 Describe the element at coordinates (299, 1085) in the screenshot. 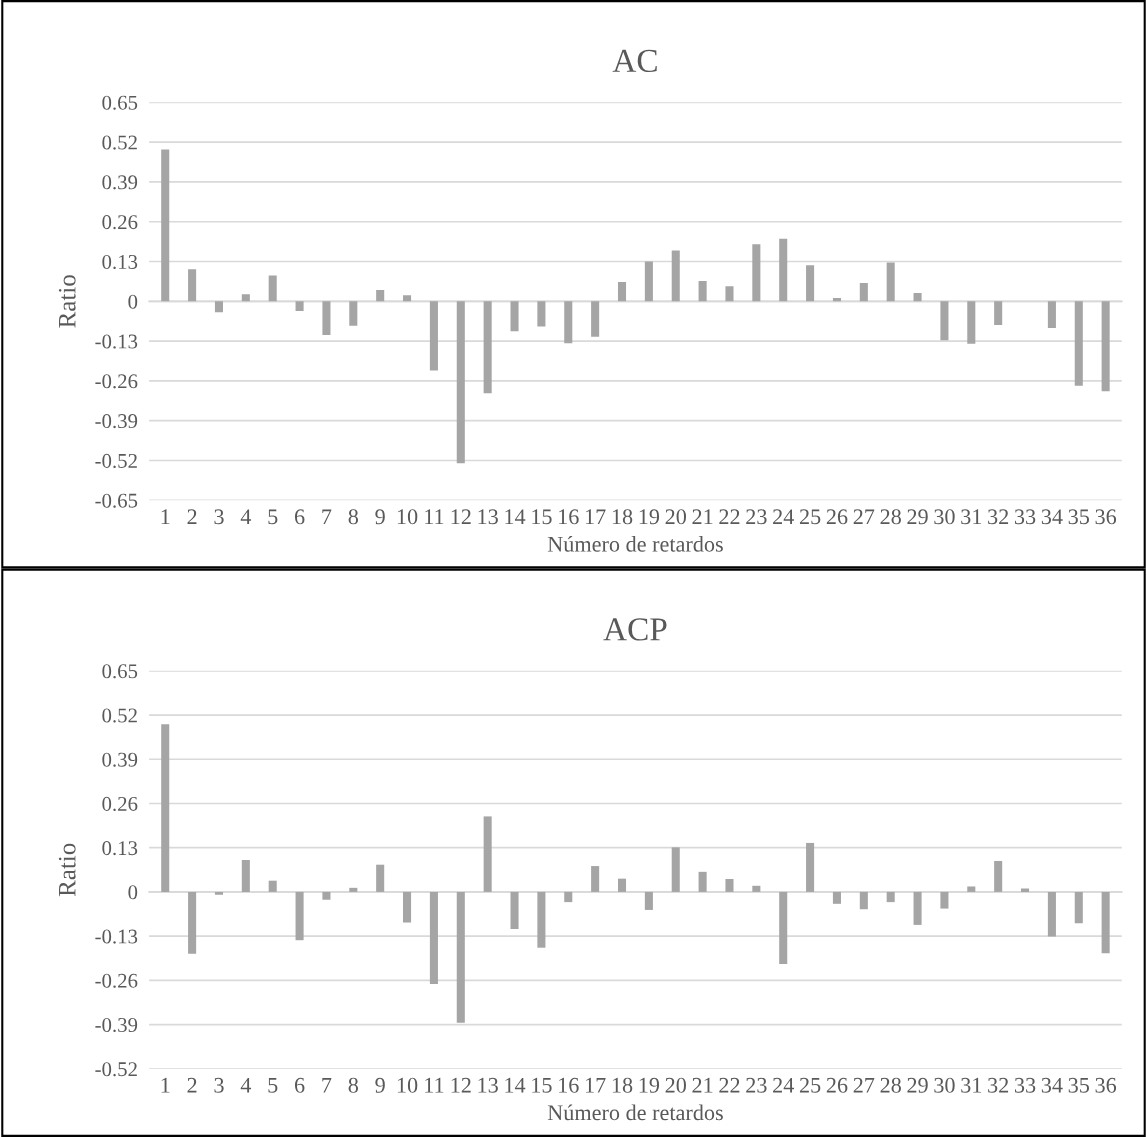

I see `x-tick-label: 6` at that location.